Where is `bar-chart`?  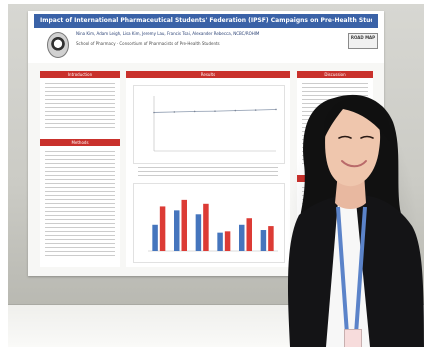 bar-chart is located at coordinates (213, 225).